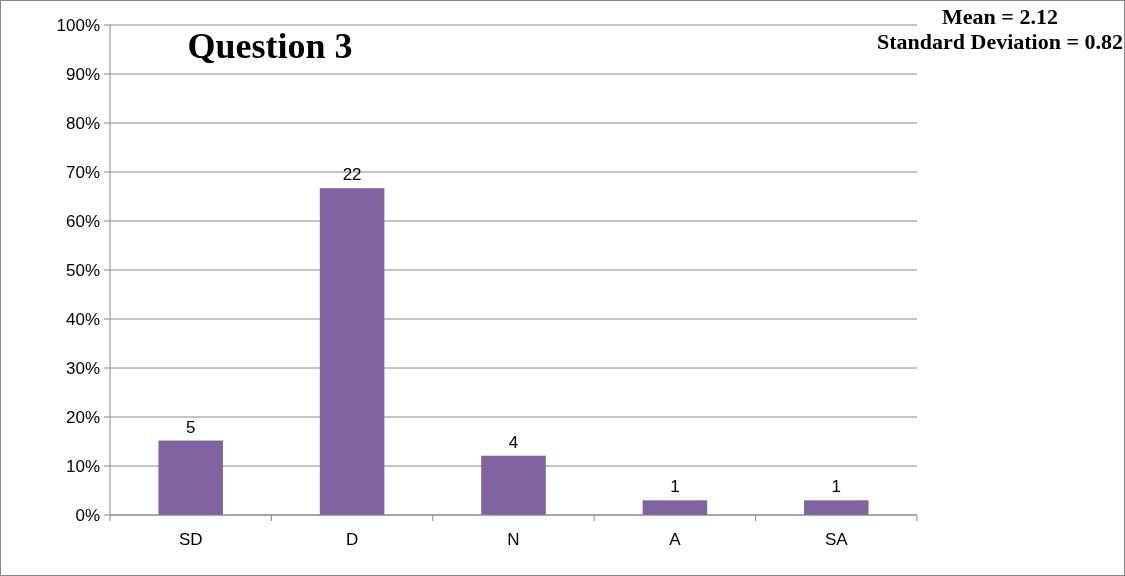 The width and height of the screenshot is (1125, 576). What do you see at coordinates (82, 368) in the screenshot?
I see `y-tick-label: 30%` at bounding box center [82, 368].